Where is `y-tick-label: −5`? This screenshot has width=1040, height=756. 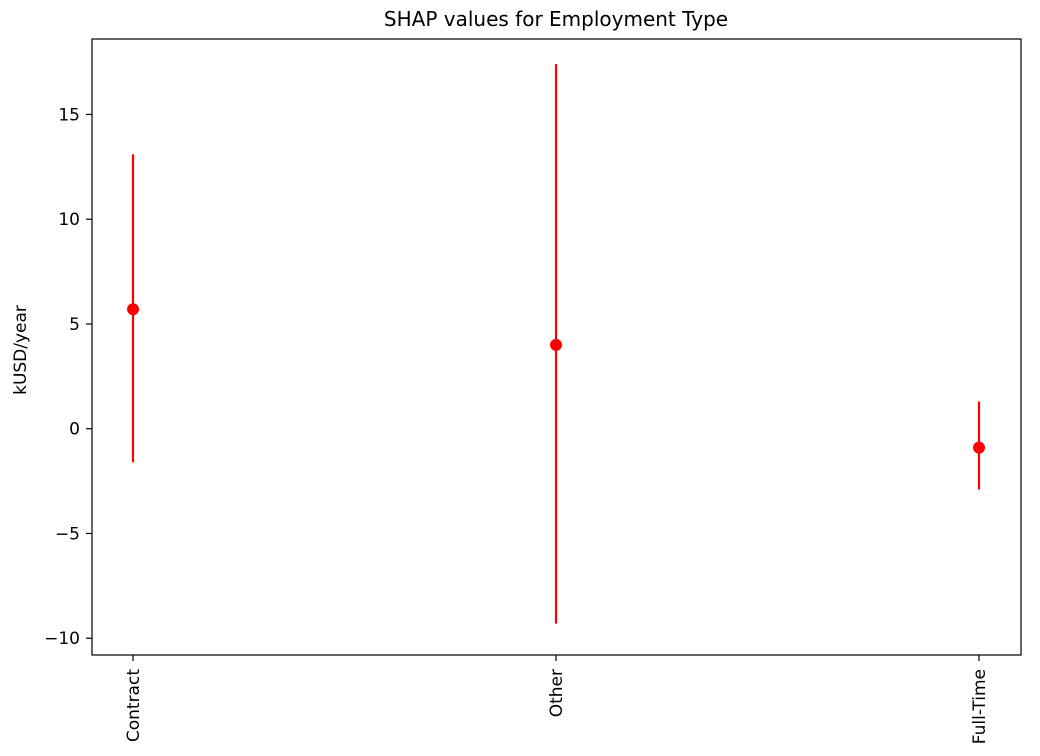 y-tick-label: −5 is located at coordinates (67, 534).